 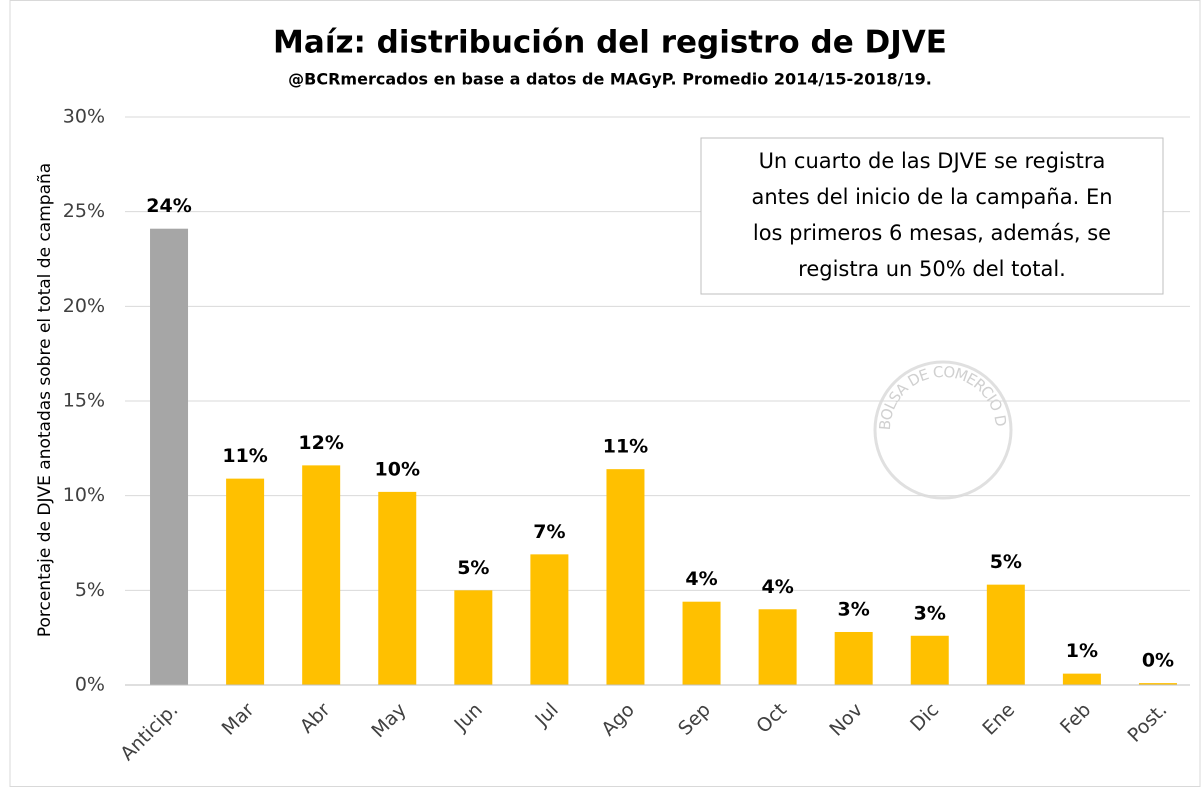 I want to click on annotation-line: los primeros 6 mesas, además, se, so click(x=932, y=233).